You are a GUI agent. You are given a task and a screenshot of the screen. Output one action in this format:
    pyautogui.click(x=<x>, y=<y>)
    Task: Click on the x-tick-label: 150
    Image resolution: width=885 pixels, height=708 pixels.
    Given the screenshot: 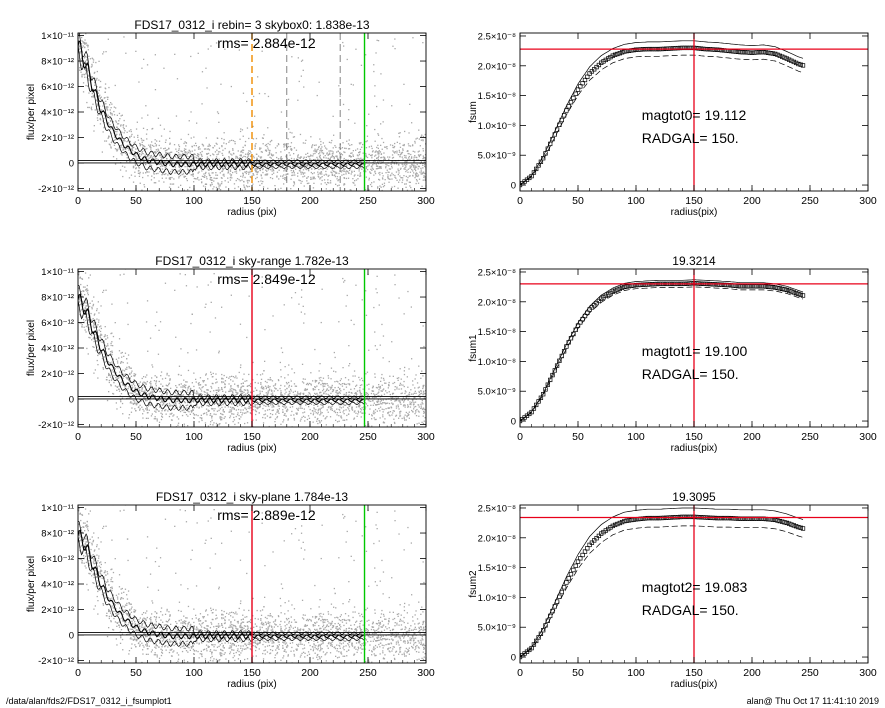 What is the action you would take?
    pyautogui.click(x=252, y=201)
    